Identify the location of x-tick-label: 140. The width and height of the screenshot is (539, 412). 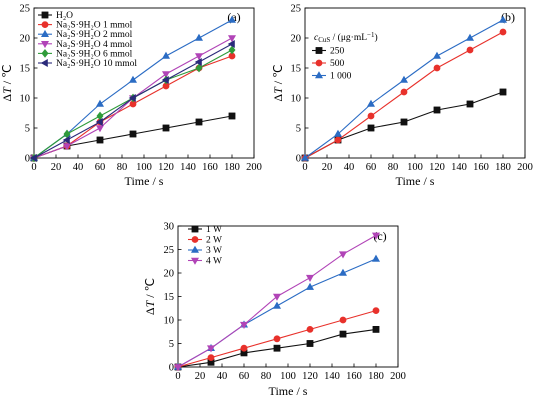
(188, 167).